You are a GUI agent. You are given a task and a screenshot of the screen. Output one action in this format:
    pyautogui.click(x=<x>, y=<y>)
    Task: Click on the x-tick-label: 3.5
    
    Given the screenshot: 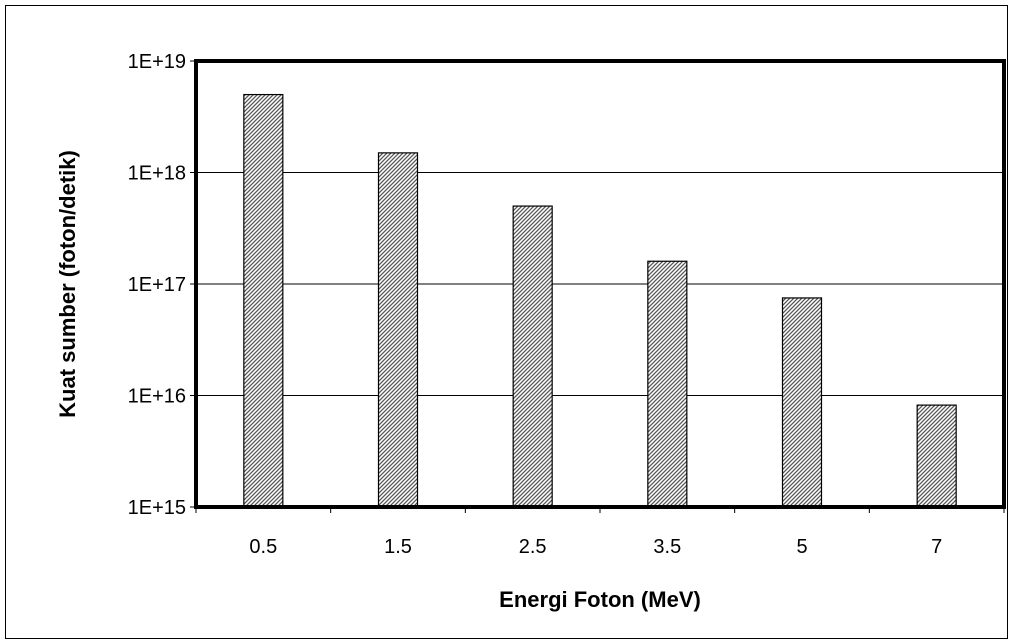 What is the action you would take?
    pyautogui.click(x=667, y=547)
    